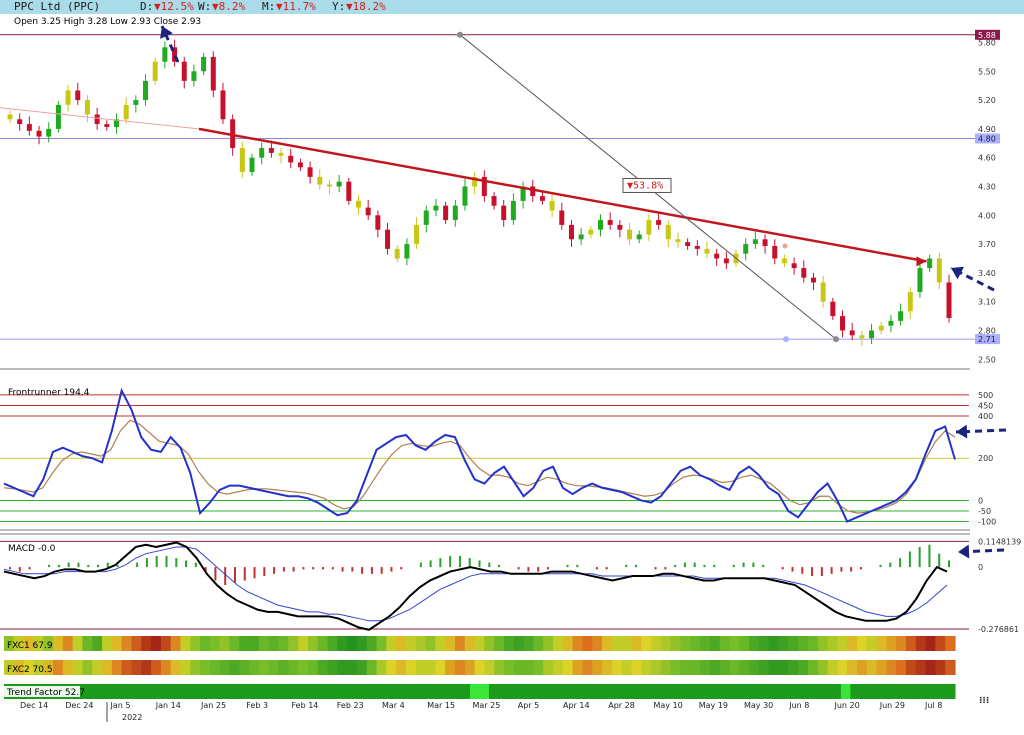 The width and height of the screenshot is (1024, 735). Describe the element at coordinates (576, 705) in the screenshot. I see `x-tick-label: Apr 14` at that location.